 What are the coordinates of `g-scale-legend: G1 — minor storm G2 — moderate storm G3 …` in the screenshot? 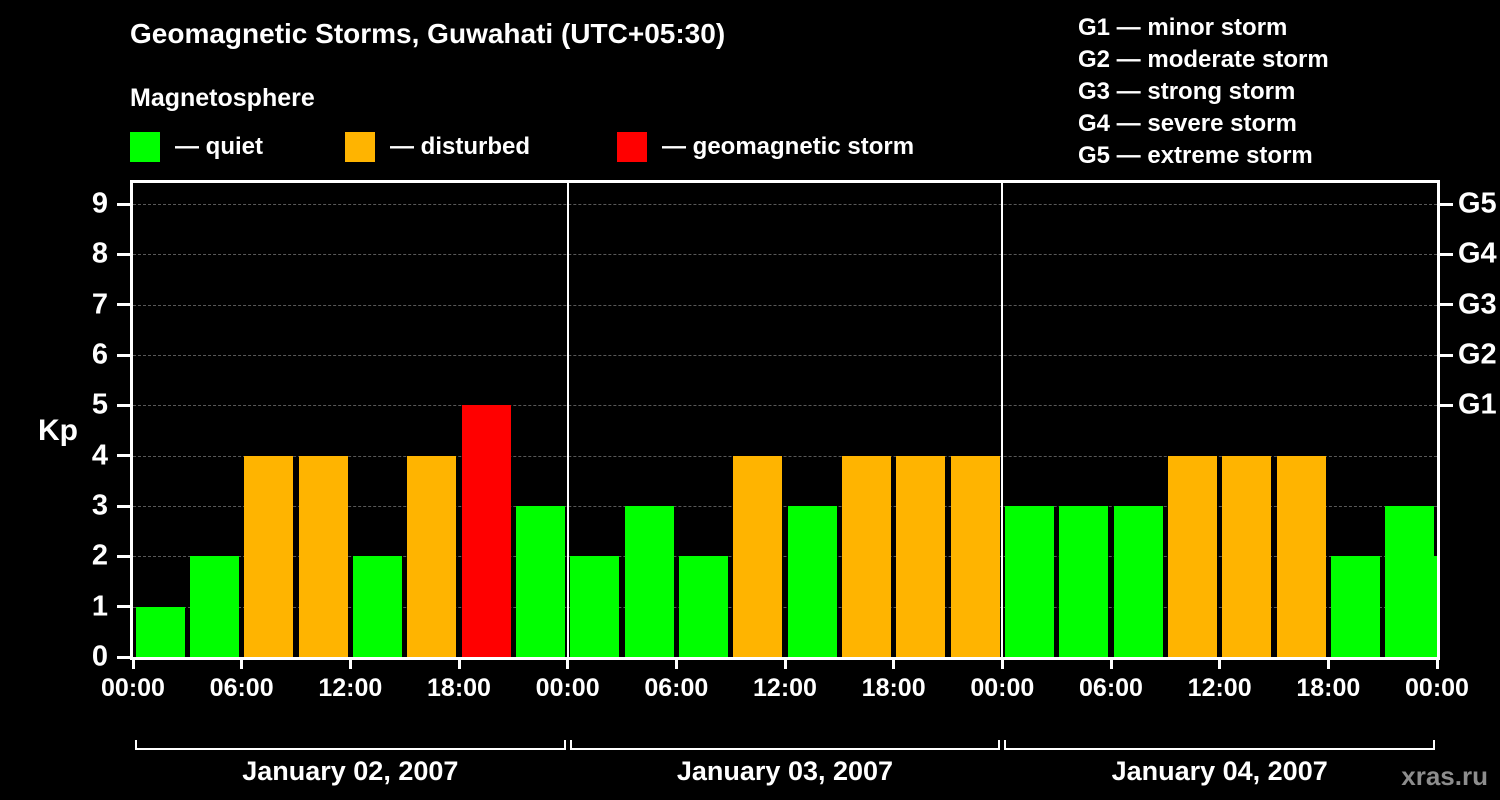 It's located at (1203, 92).